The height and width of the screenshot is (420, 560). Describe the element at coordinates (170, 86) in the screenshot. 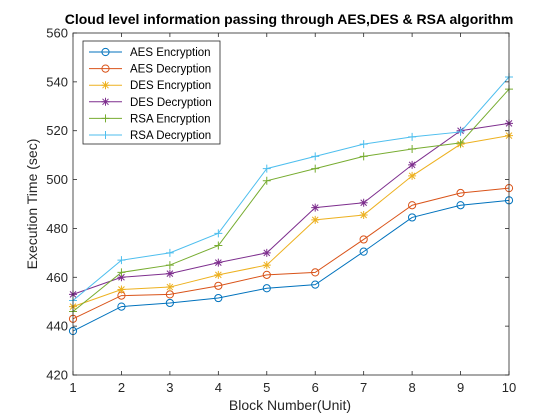

I see `legend-label: DES Encryption` at that location.